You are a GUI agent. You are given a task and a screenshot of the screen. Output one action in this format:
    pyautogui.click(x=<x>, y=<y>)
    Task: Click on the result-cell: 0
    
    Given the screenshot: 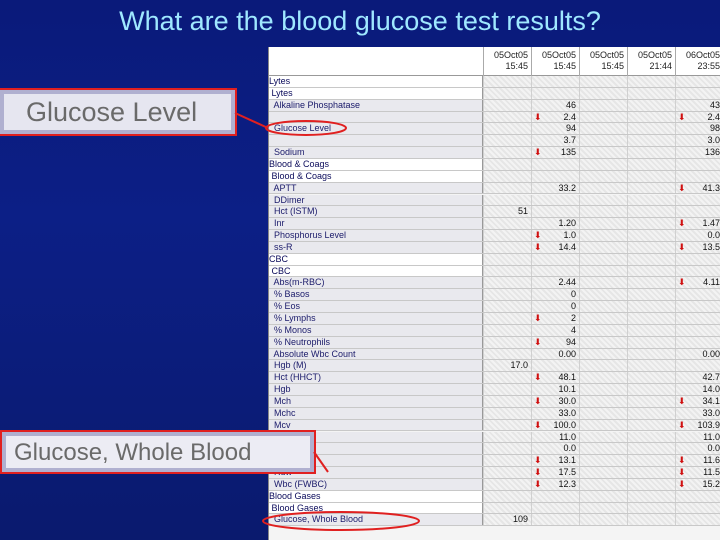 What is the action you would take?
    pyautogui.click(x=555, y=306)
    